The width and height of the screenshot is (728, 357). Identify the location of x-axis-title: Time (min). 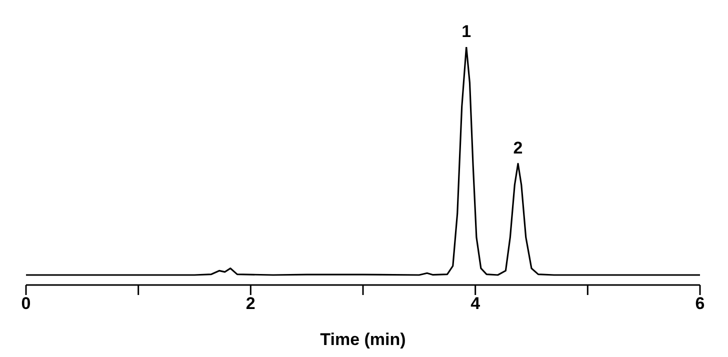
(363, 339).